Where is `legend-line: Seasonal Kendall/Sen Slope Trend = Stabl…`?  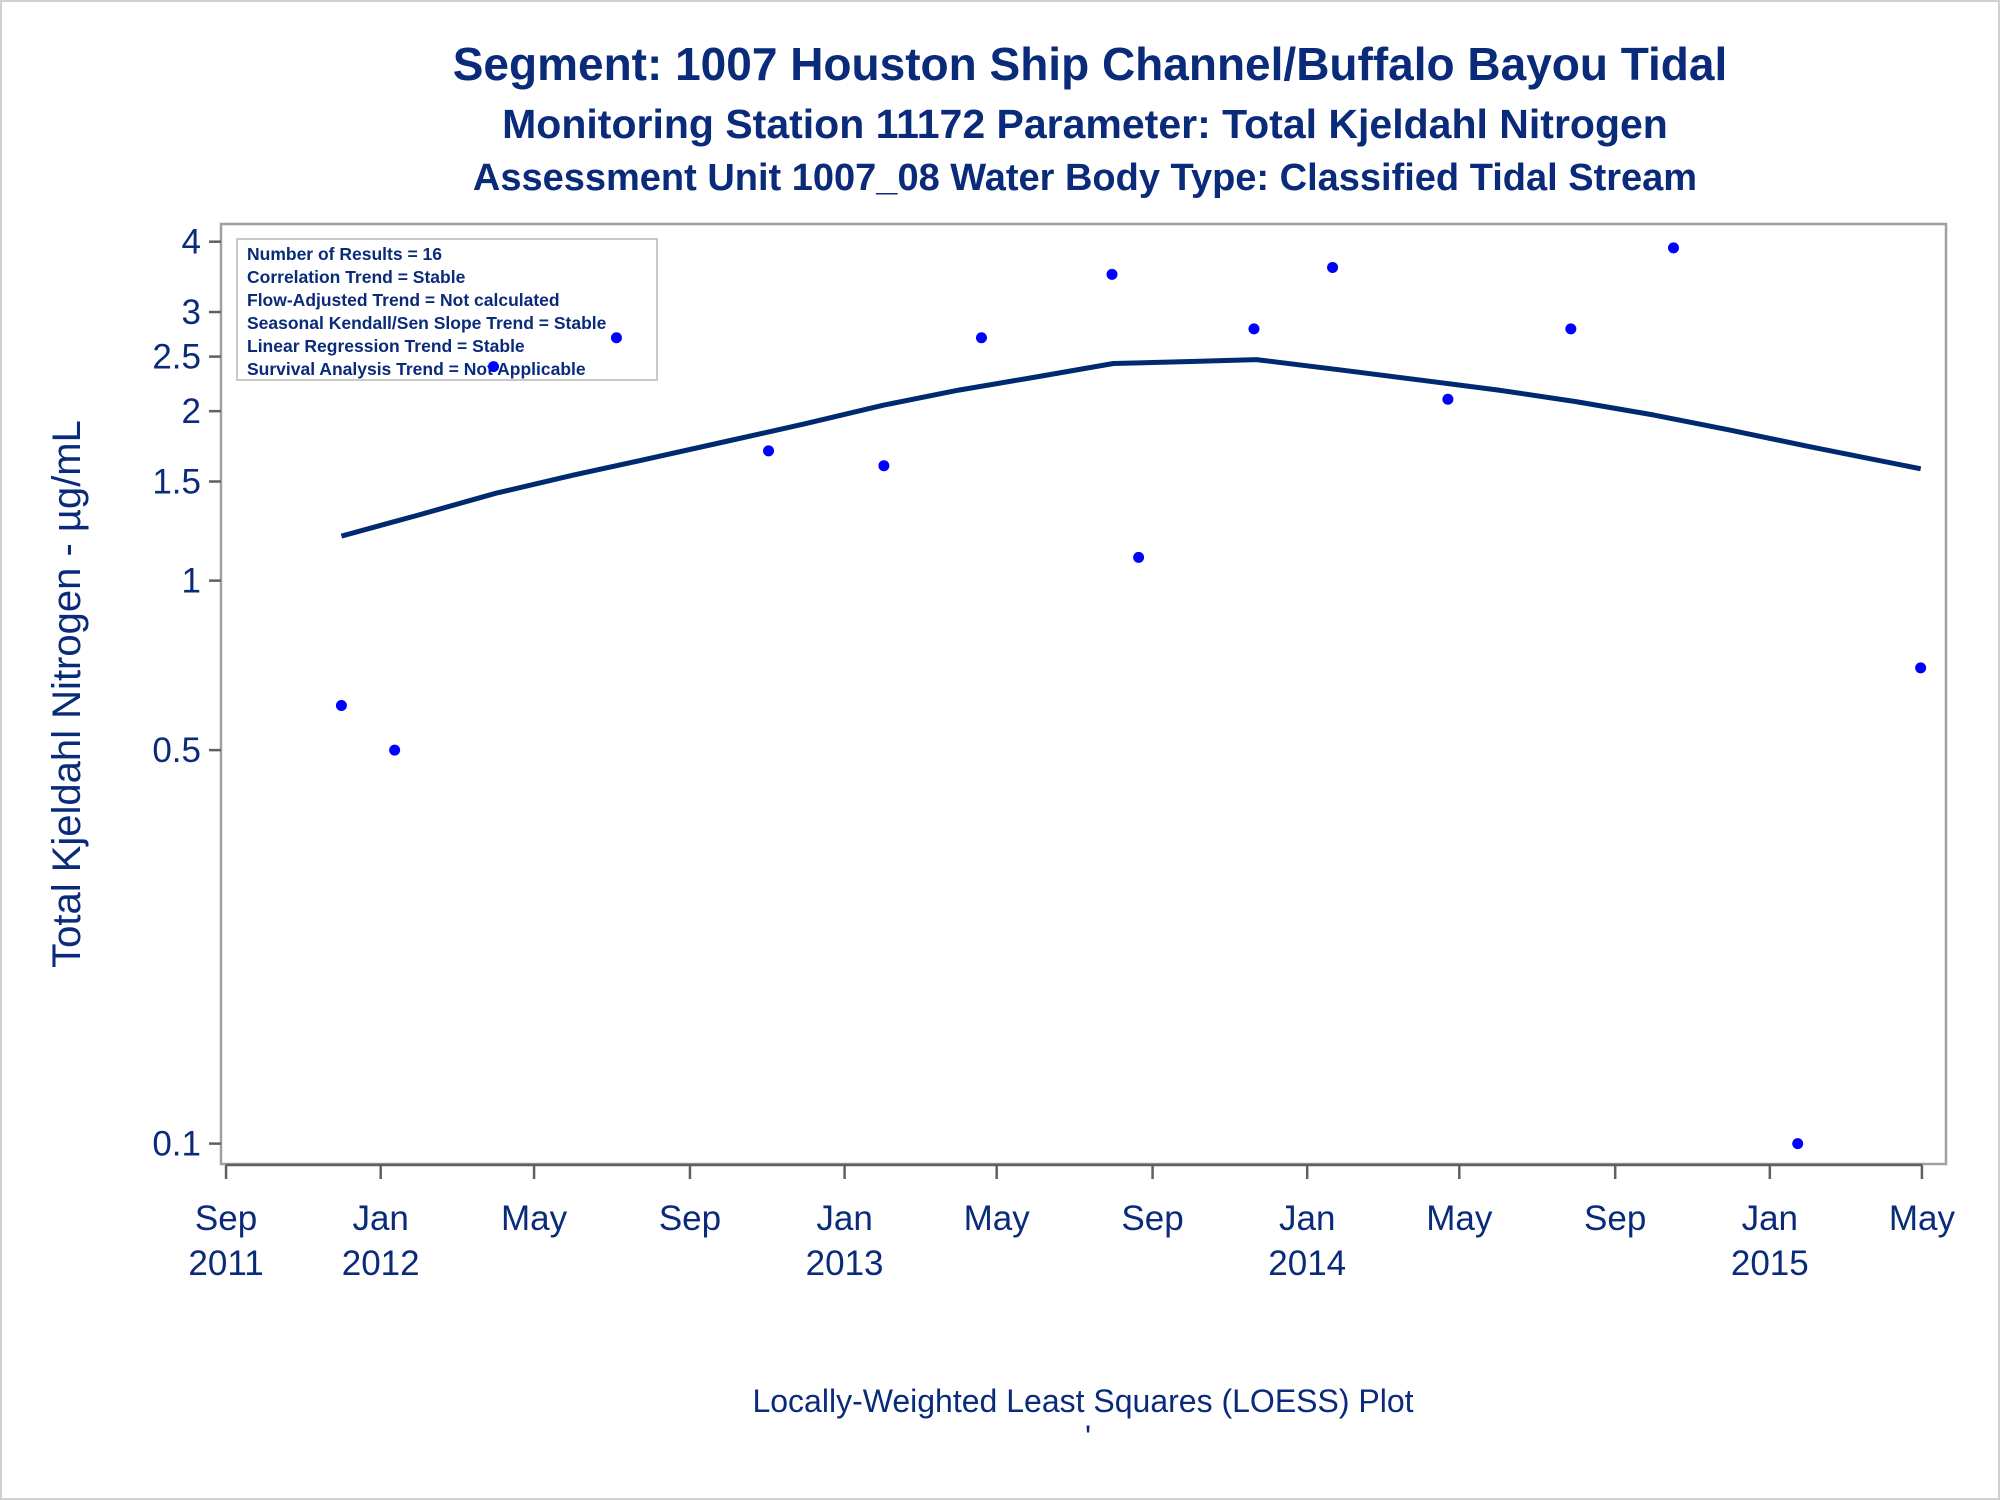
legend-line: Seasonal Kendall/Sen Slope Trend = Stabl… is located at coordinates (427, 323).